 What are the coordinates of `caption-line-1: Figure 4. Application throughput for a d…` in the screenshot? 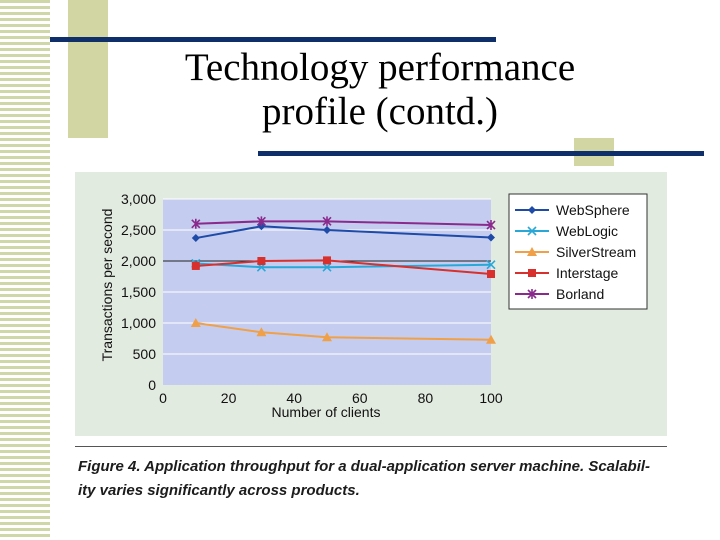 It's located at (364, 466).